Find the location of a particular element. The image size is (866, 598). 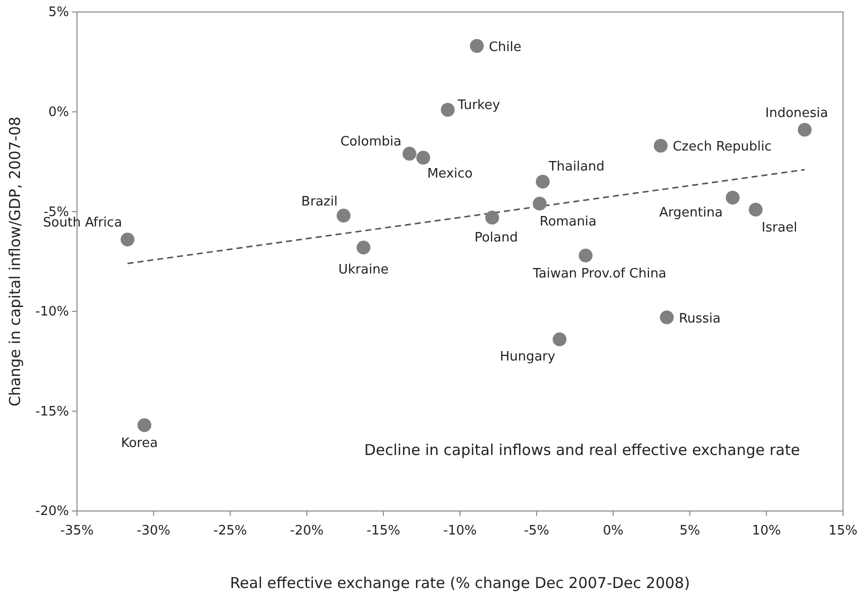

annotation: Czech Republic is located at coordinates (722, 147).